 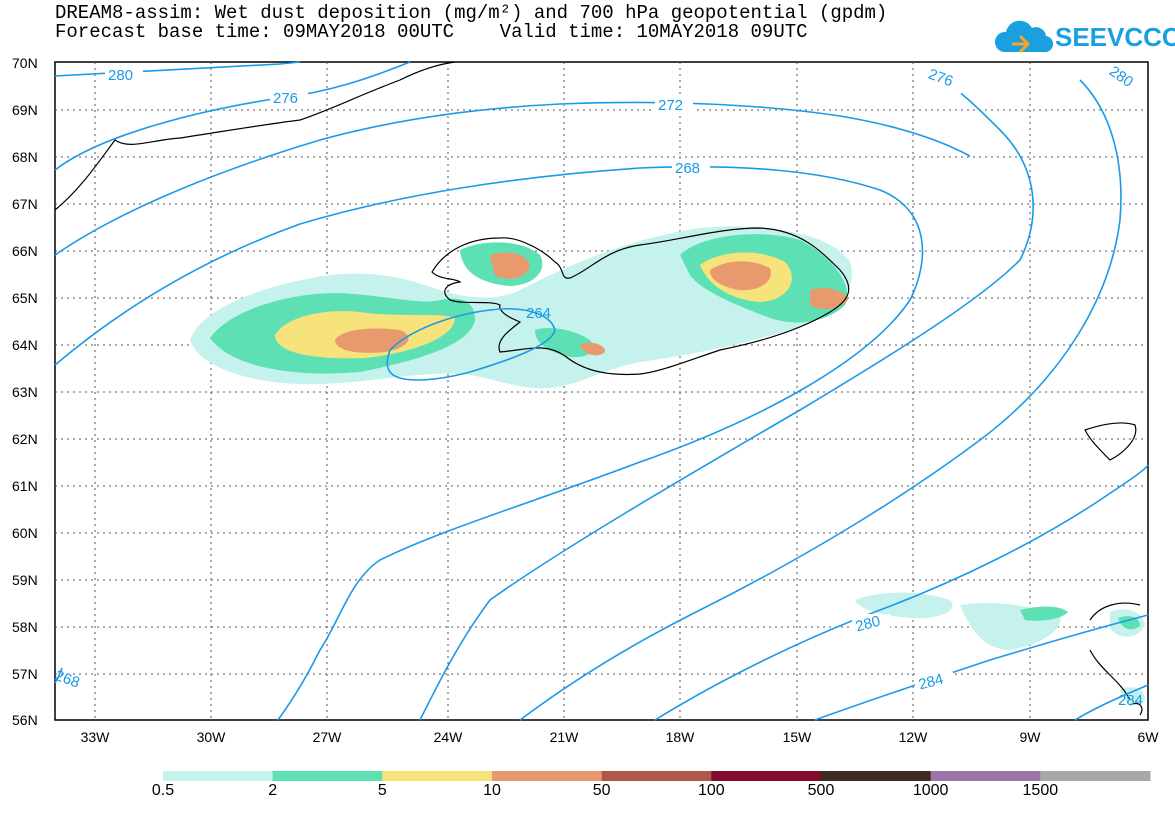 I want to click on latitude-label: 70N, so click(x=25, y=63).